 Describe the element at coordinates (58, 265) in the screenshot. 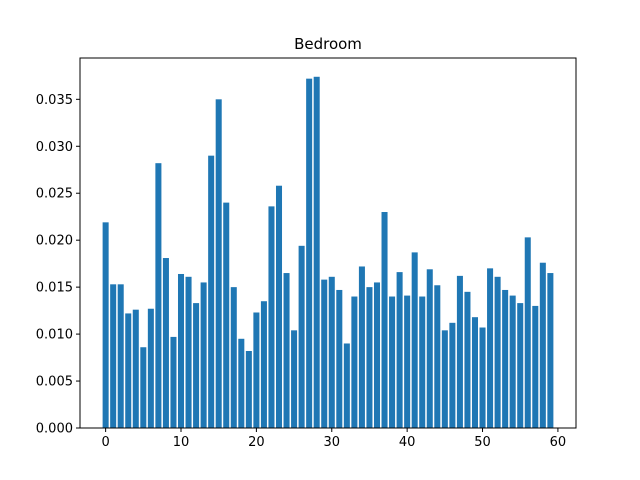

I see `y-axis: 0.000 0.005 0.010 0.015 0.020 0.025 0.030 0.035` at that location.